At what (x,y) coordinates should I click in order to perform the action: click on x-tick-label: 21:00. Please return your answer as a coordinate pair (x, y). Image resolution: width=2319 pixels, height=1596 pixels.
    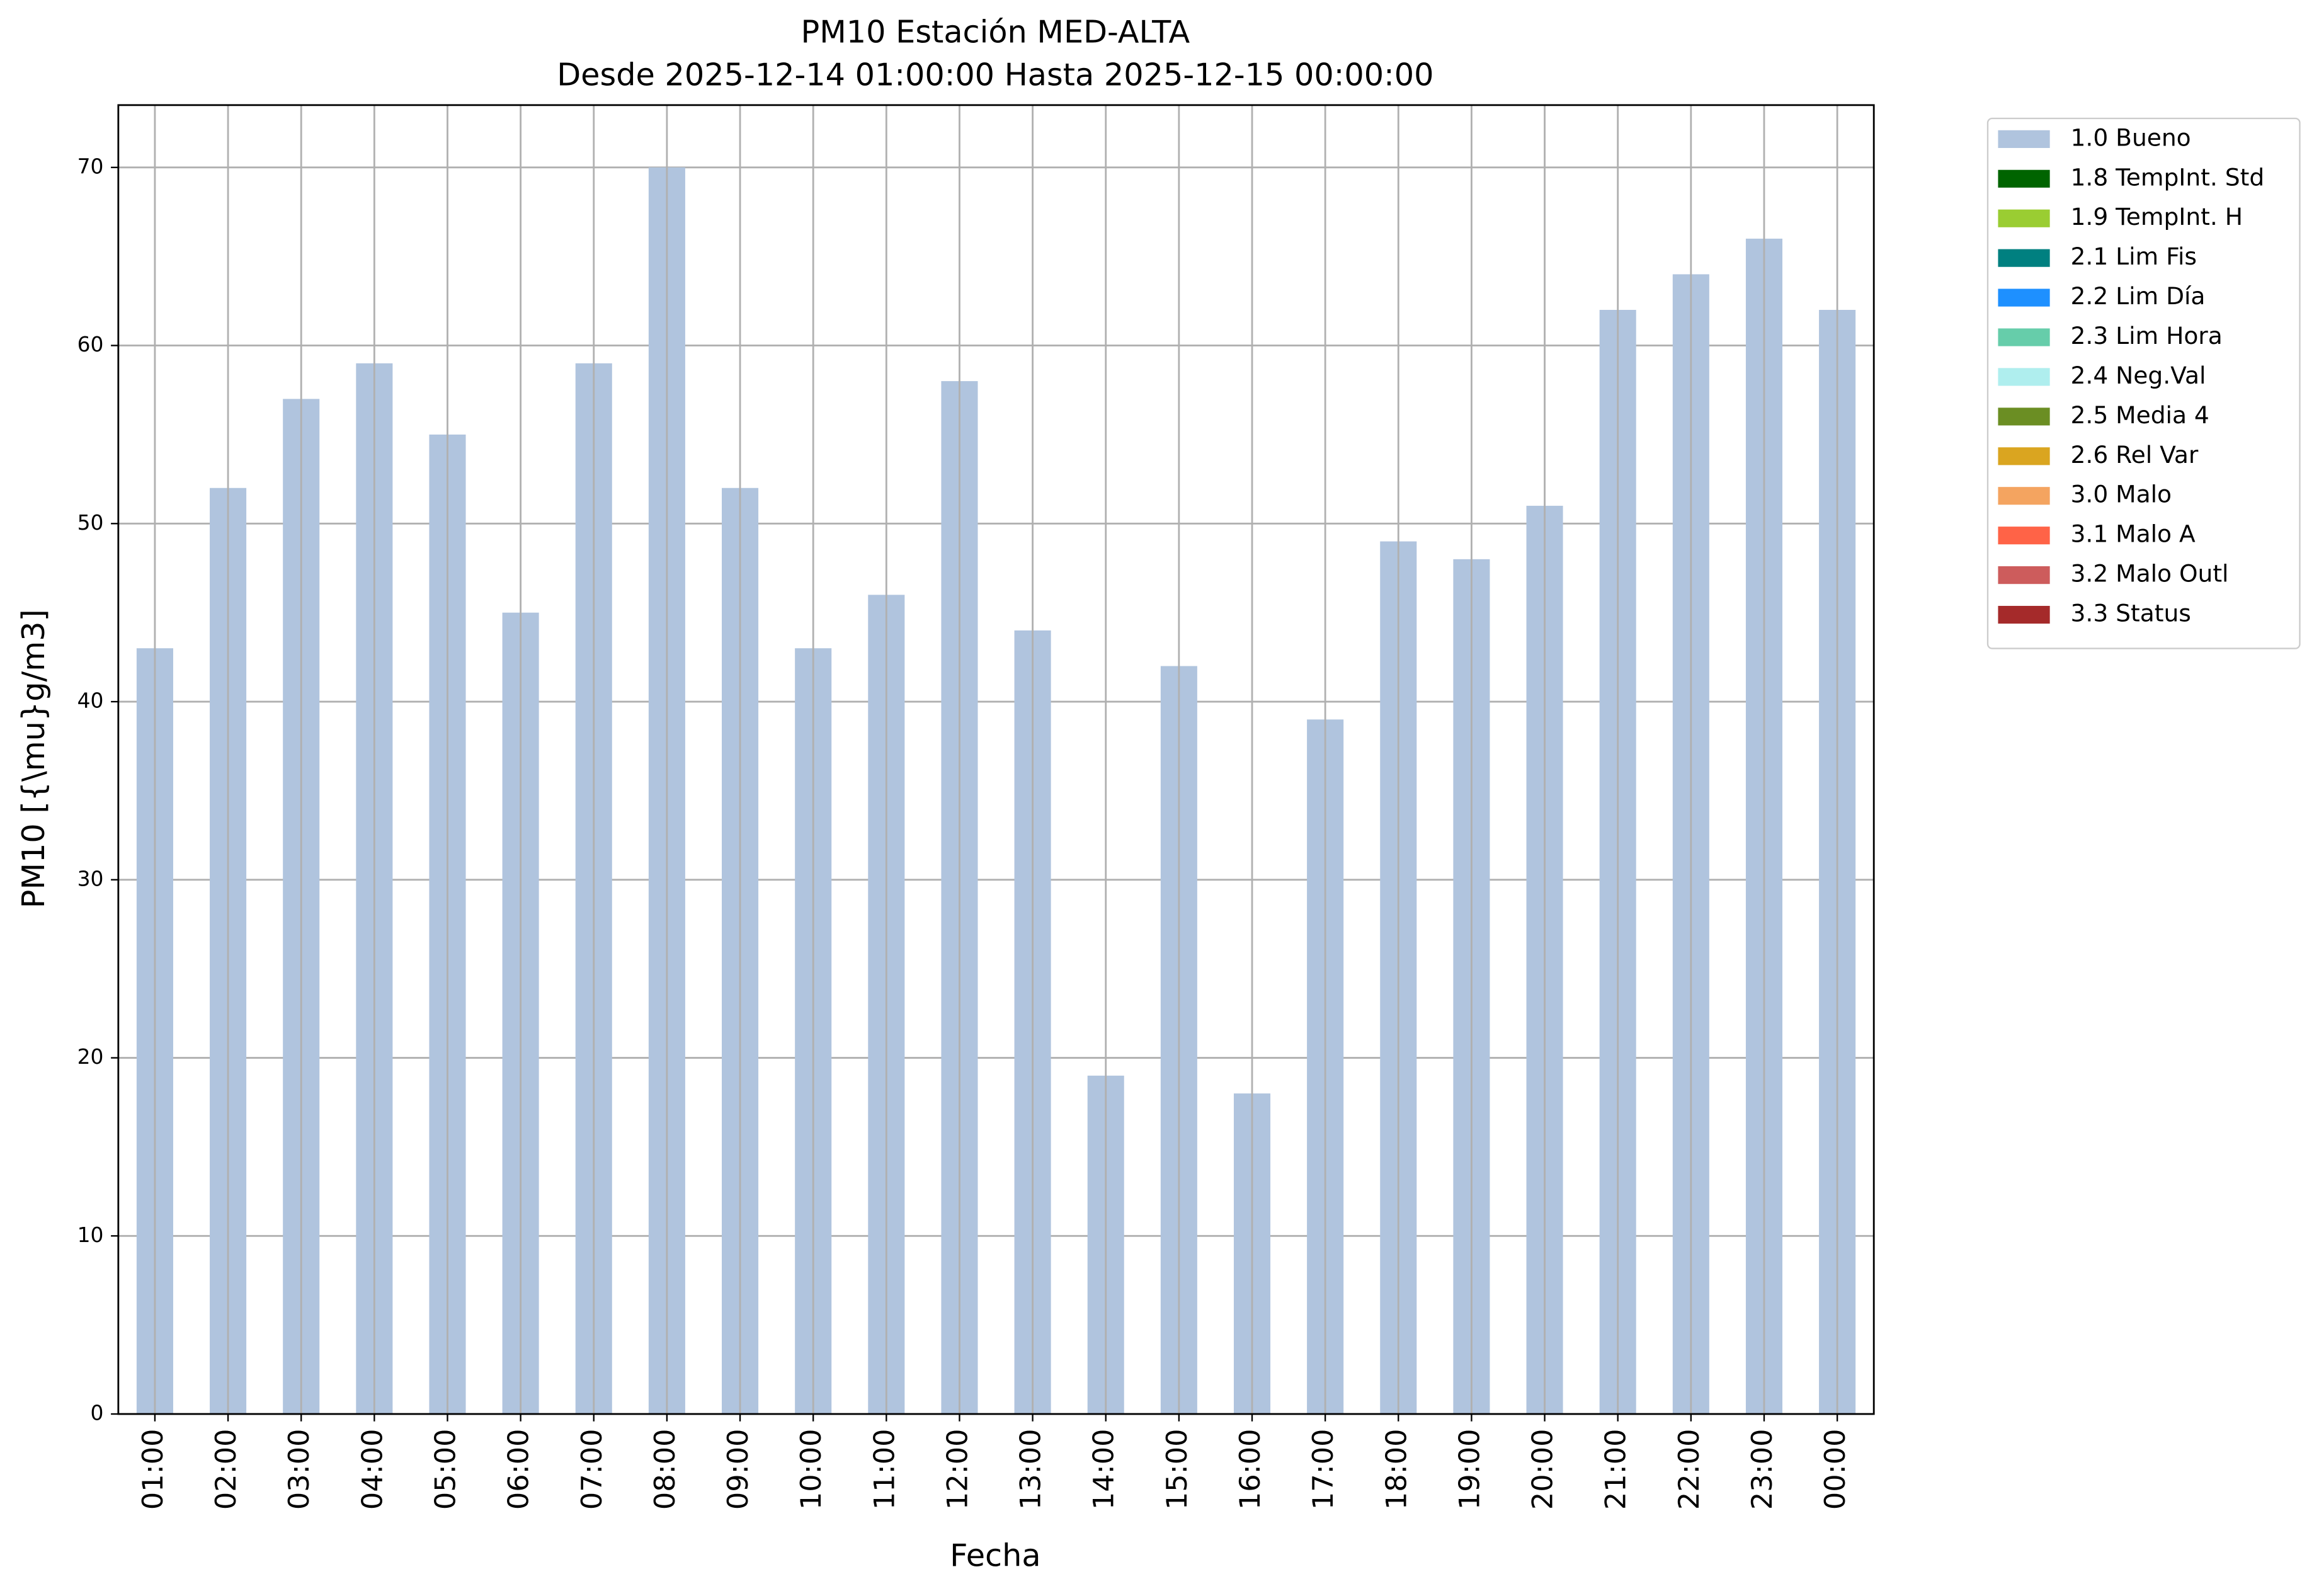
    Looking at the image, I should click on (1616, 1469).